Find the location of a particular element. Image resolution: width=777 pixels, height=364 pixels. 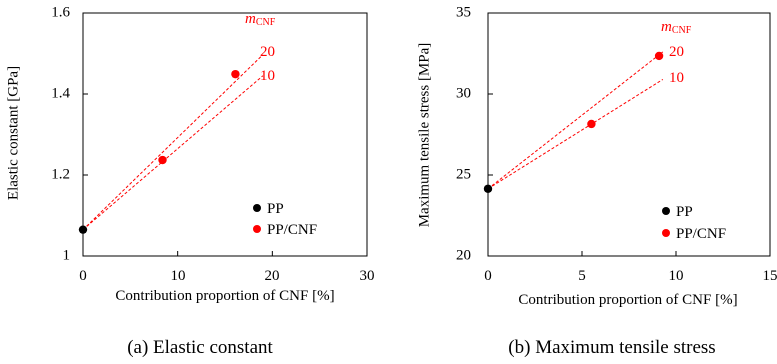

x-tick-label: 15 is located at coordinates (770, 276).